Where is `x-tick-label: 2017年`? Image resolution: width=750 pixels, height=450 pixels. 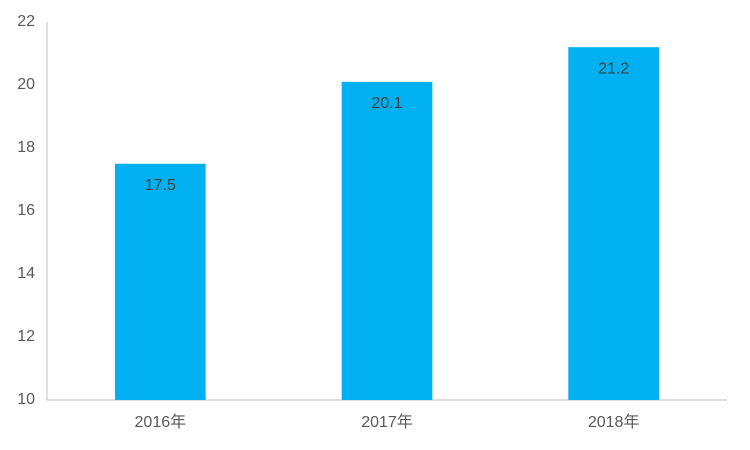 x-tick-label: 2017年 is located at coordinates (387, 422).